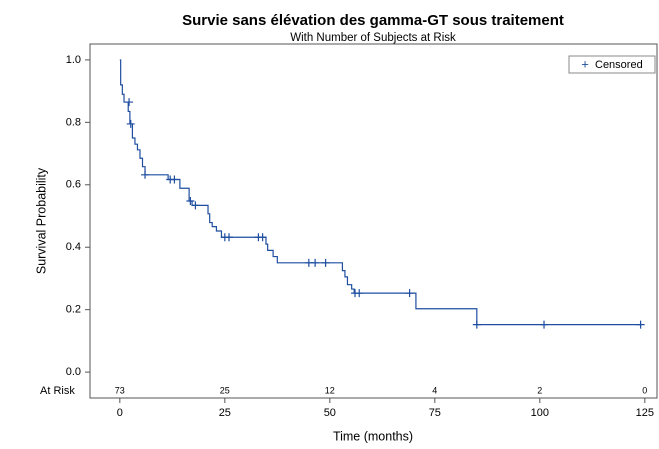 The image size is (659, 449). I want to click on y-tick-label: 0.6, so click(73, 185).